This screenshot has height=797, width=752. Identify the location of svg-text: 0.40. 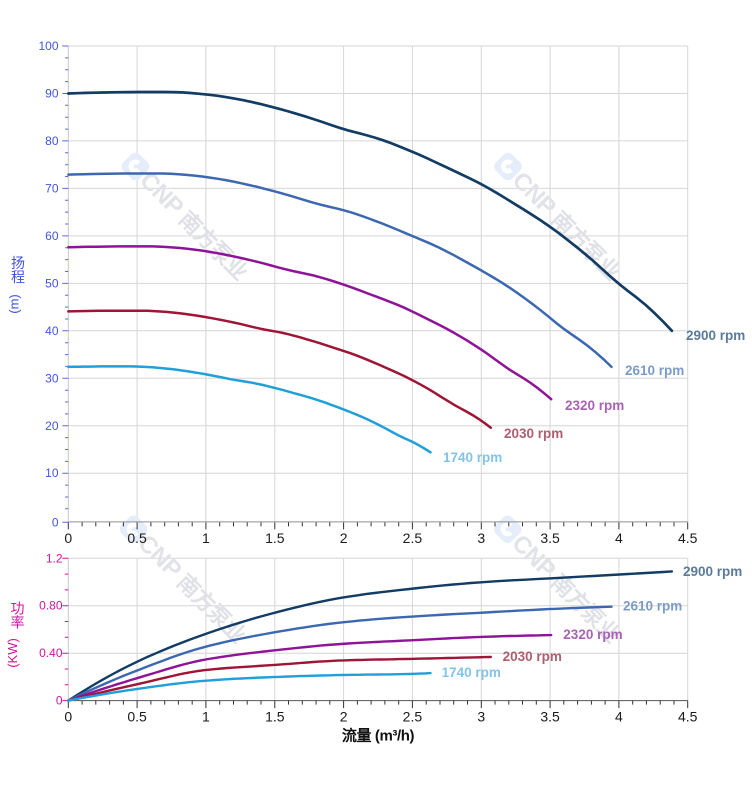
(51, 653).